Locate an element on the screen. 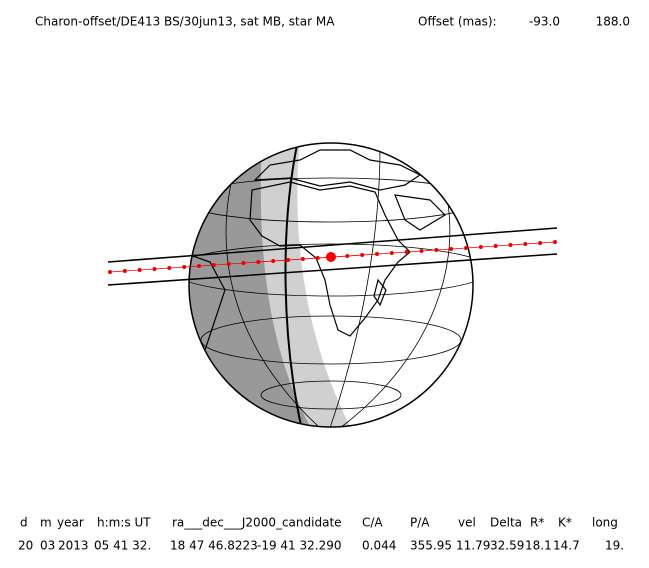 This screenshot has height=568, width=649. table-cell: 19. is located at coordinates (614, 546).